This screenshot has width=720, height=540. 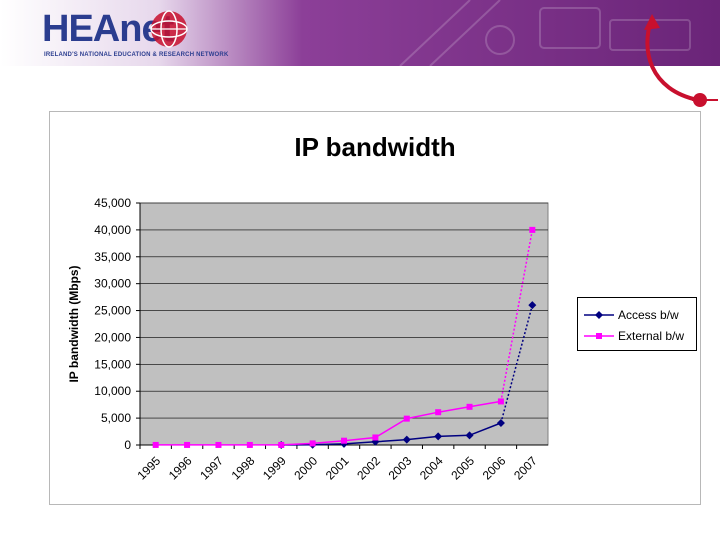 I want to click on series-line-external, so click(x=328, y=423).